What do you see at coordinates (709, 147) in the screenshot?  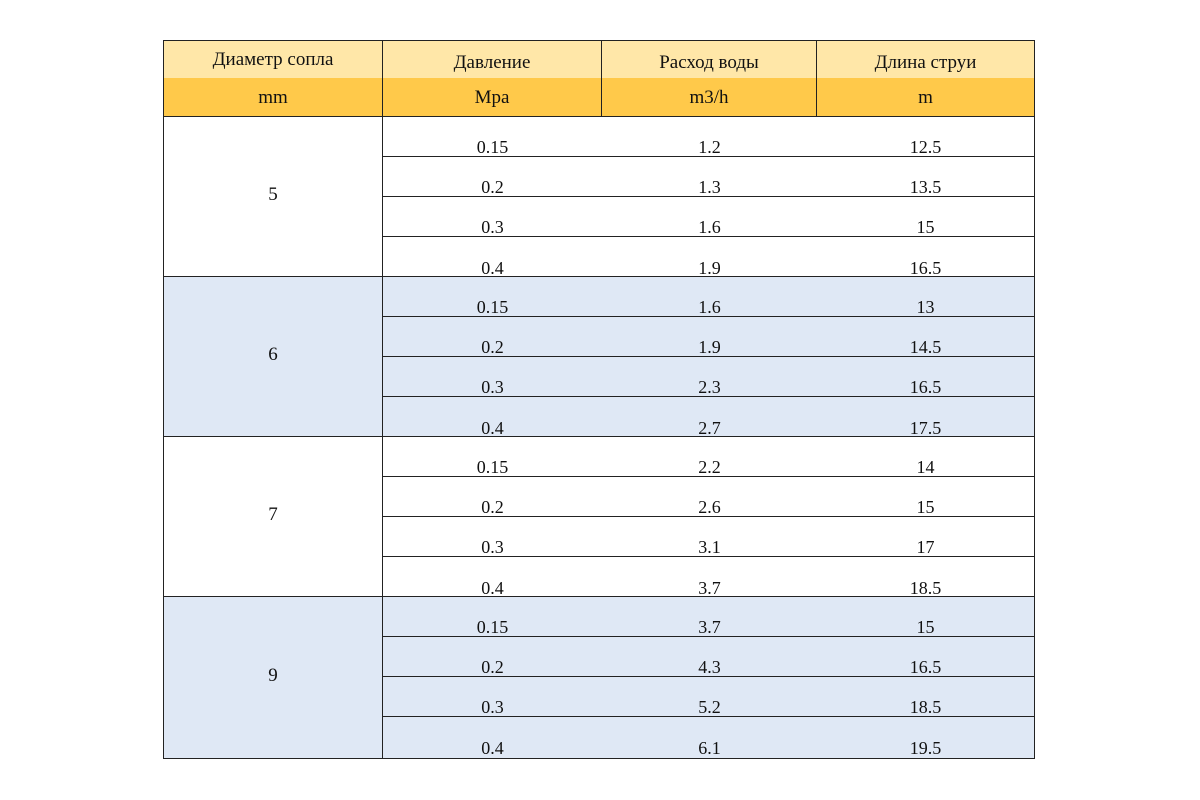 I see `flow-cell: 1.2` at bounding box center [709, 147].